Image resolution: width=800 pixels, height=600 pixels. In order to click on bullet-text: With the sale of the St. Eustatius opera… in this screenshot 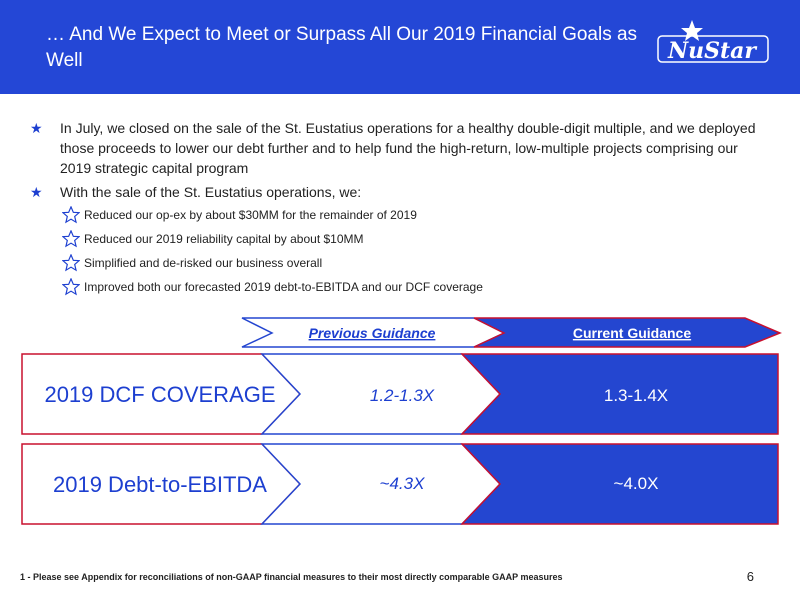, I will do `click(211, 192)`.